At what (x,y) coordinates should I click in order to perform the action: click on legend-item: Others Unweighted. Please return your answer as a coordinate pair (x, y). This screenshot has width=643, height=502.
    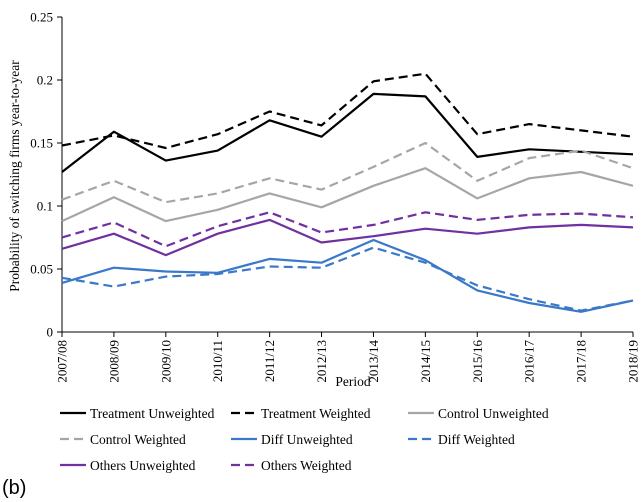
    Looking at the image, I should click on (128, 465).